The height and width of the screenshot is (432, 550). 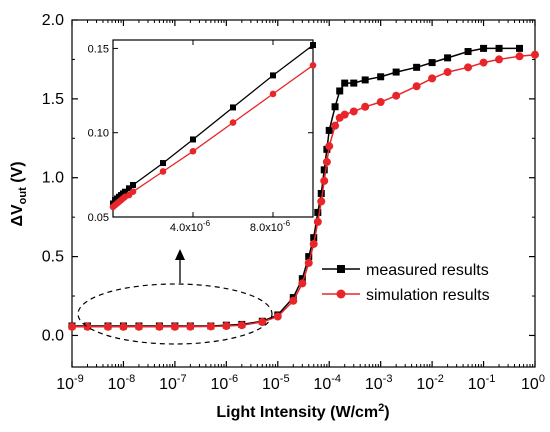 What do you see at coordinates (428, 295) in the screenshot?
I see `legend-label-simulation: simulation results` at bounding box center [428, 295].